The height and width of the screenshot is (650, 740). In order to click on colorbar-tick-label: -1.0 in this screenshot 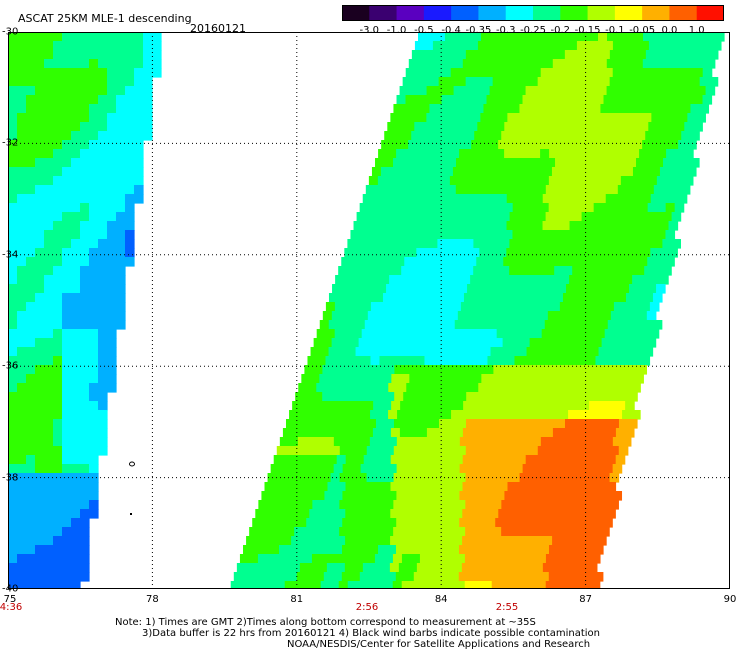, I will do `click(396, 30)`.